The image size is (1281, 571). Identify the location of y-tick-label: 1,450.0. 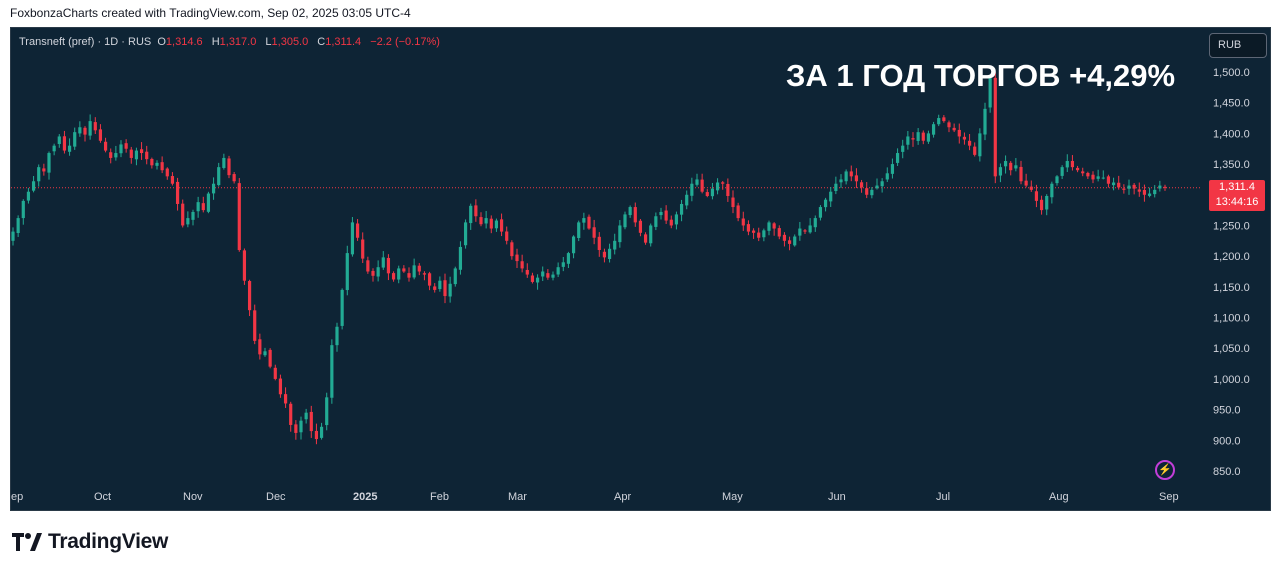
(1231, 104).